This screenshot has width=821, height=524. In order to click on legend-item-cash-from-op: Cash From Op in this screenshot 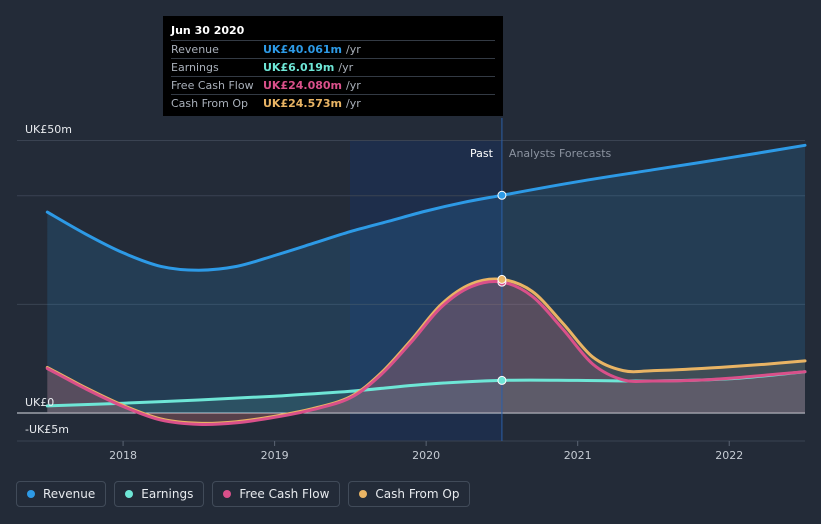, I will do `click(409, 494)`.